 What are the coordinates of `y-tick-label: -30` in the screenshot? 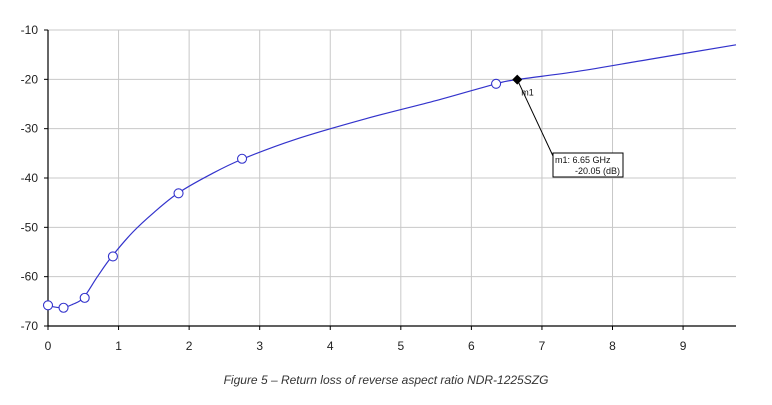 It's located at (30, 129).